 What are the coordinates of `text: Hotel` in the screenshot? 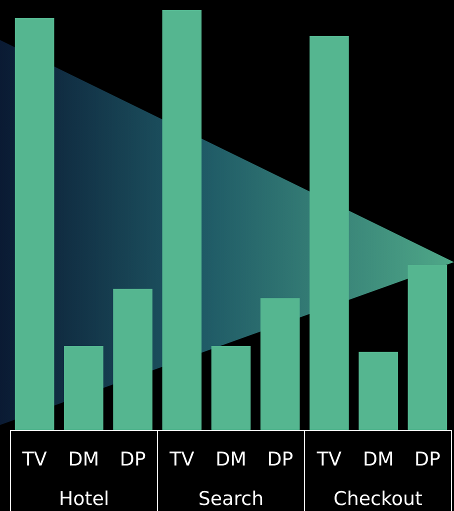 It's located at (84, 499).